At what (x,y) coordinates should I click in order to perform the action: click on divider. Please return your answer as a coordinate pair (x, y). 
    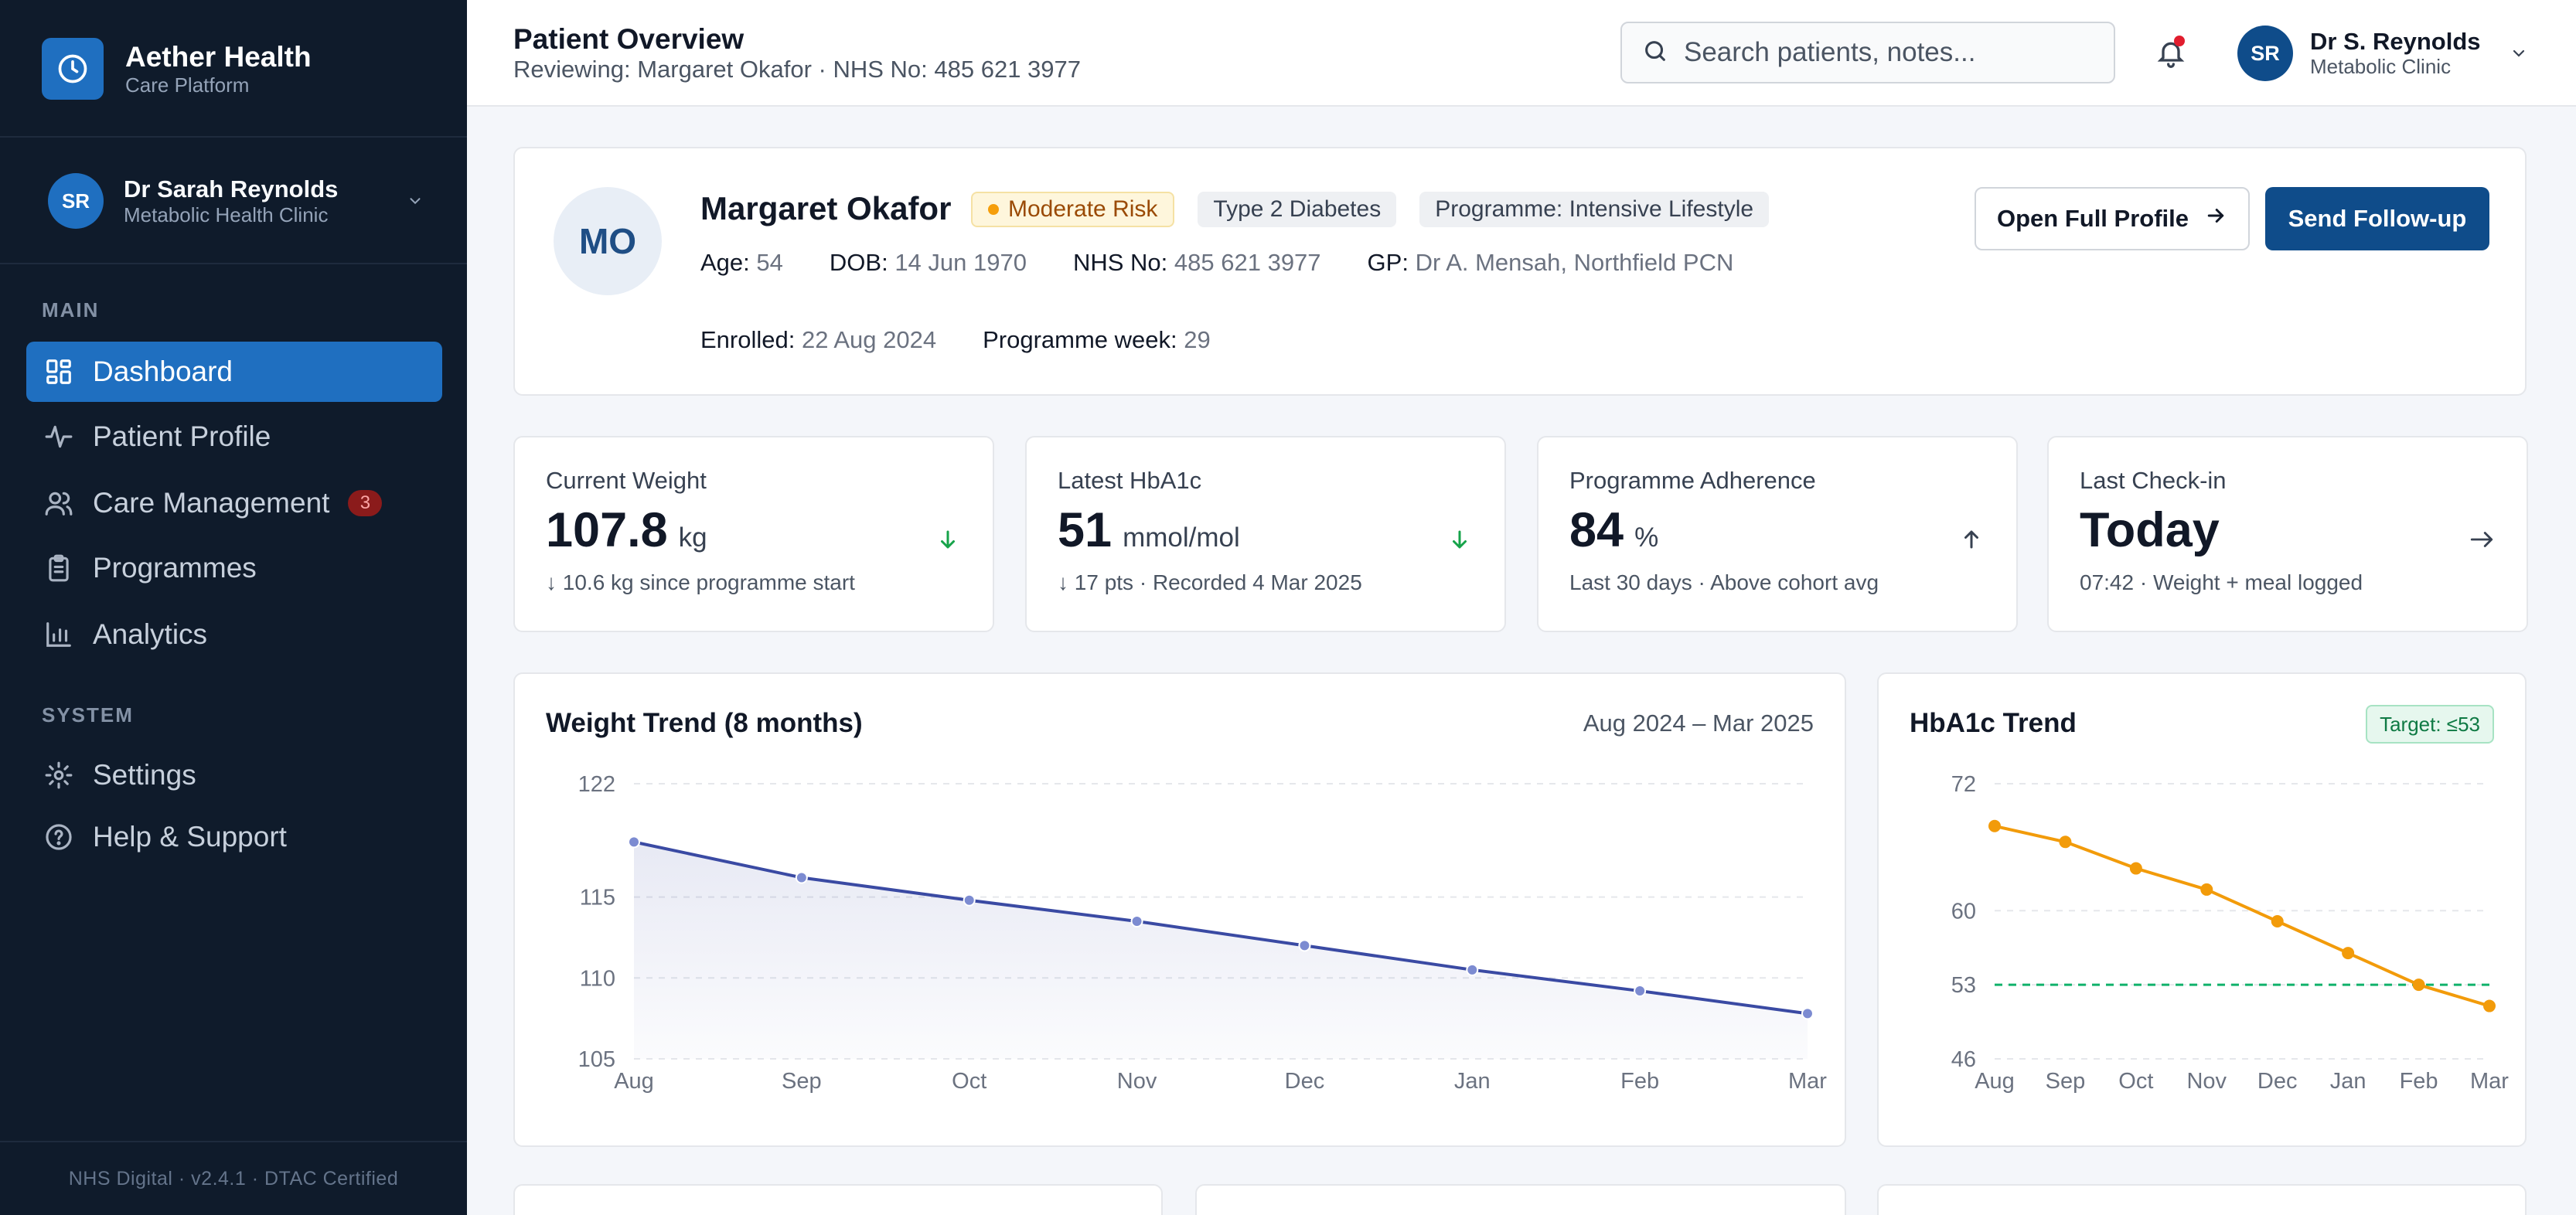
    Looking at the image, I should click on (234, 137).